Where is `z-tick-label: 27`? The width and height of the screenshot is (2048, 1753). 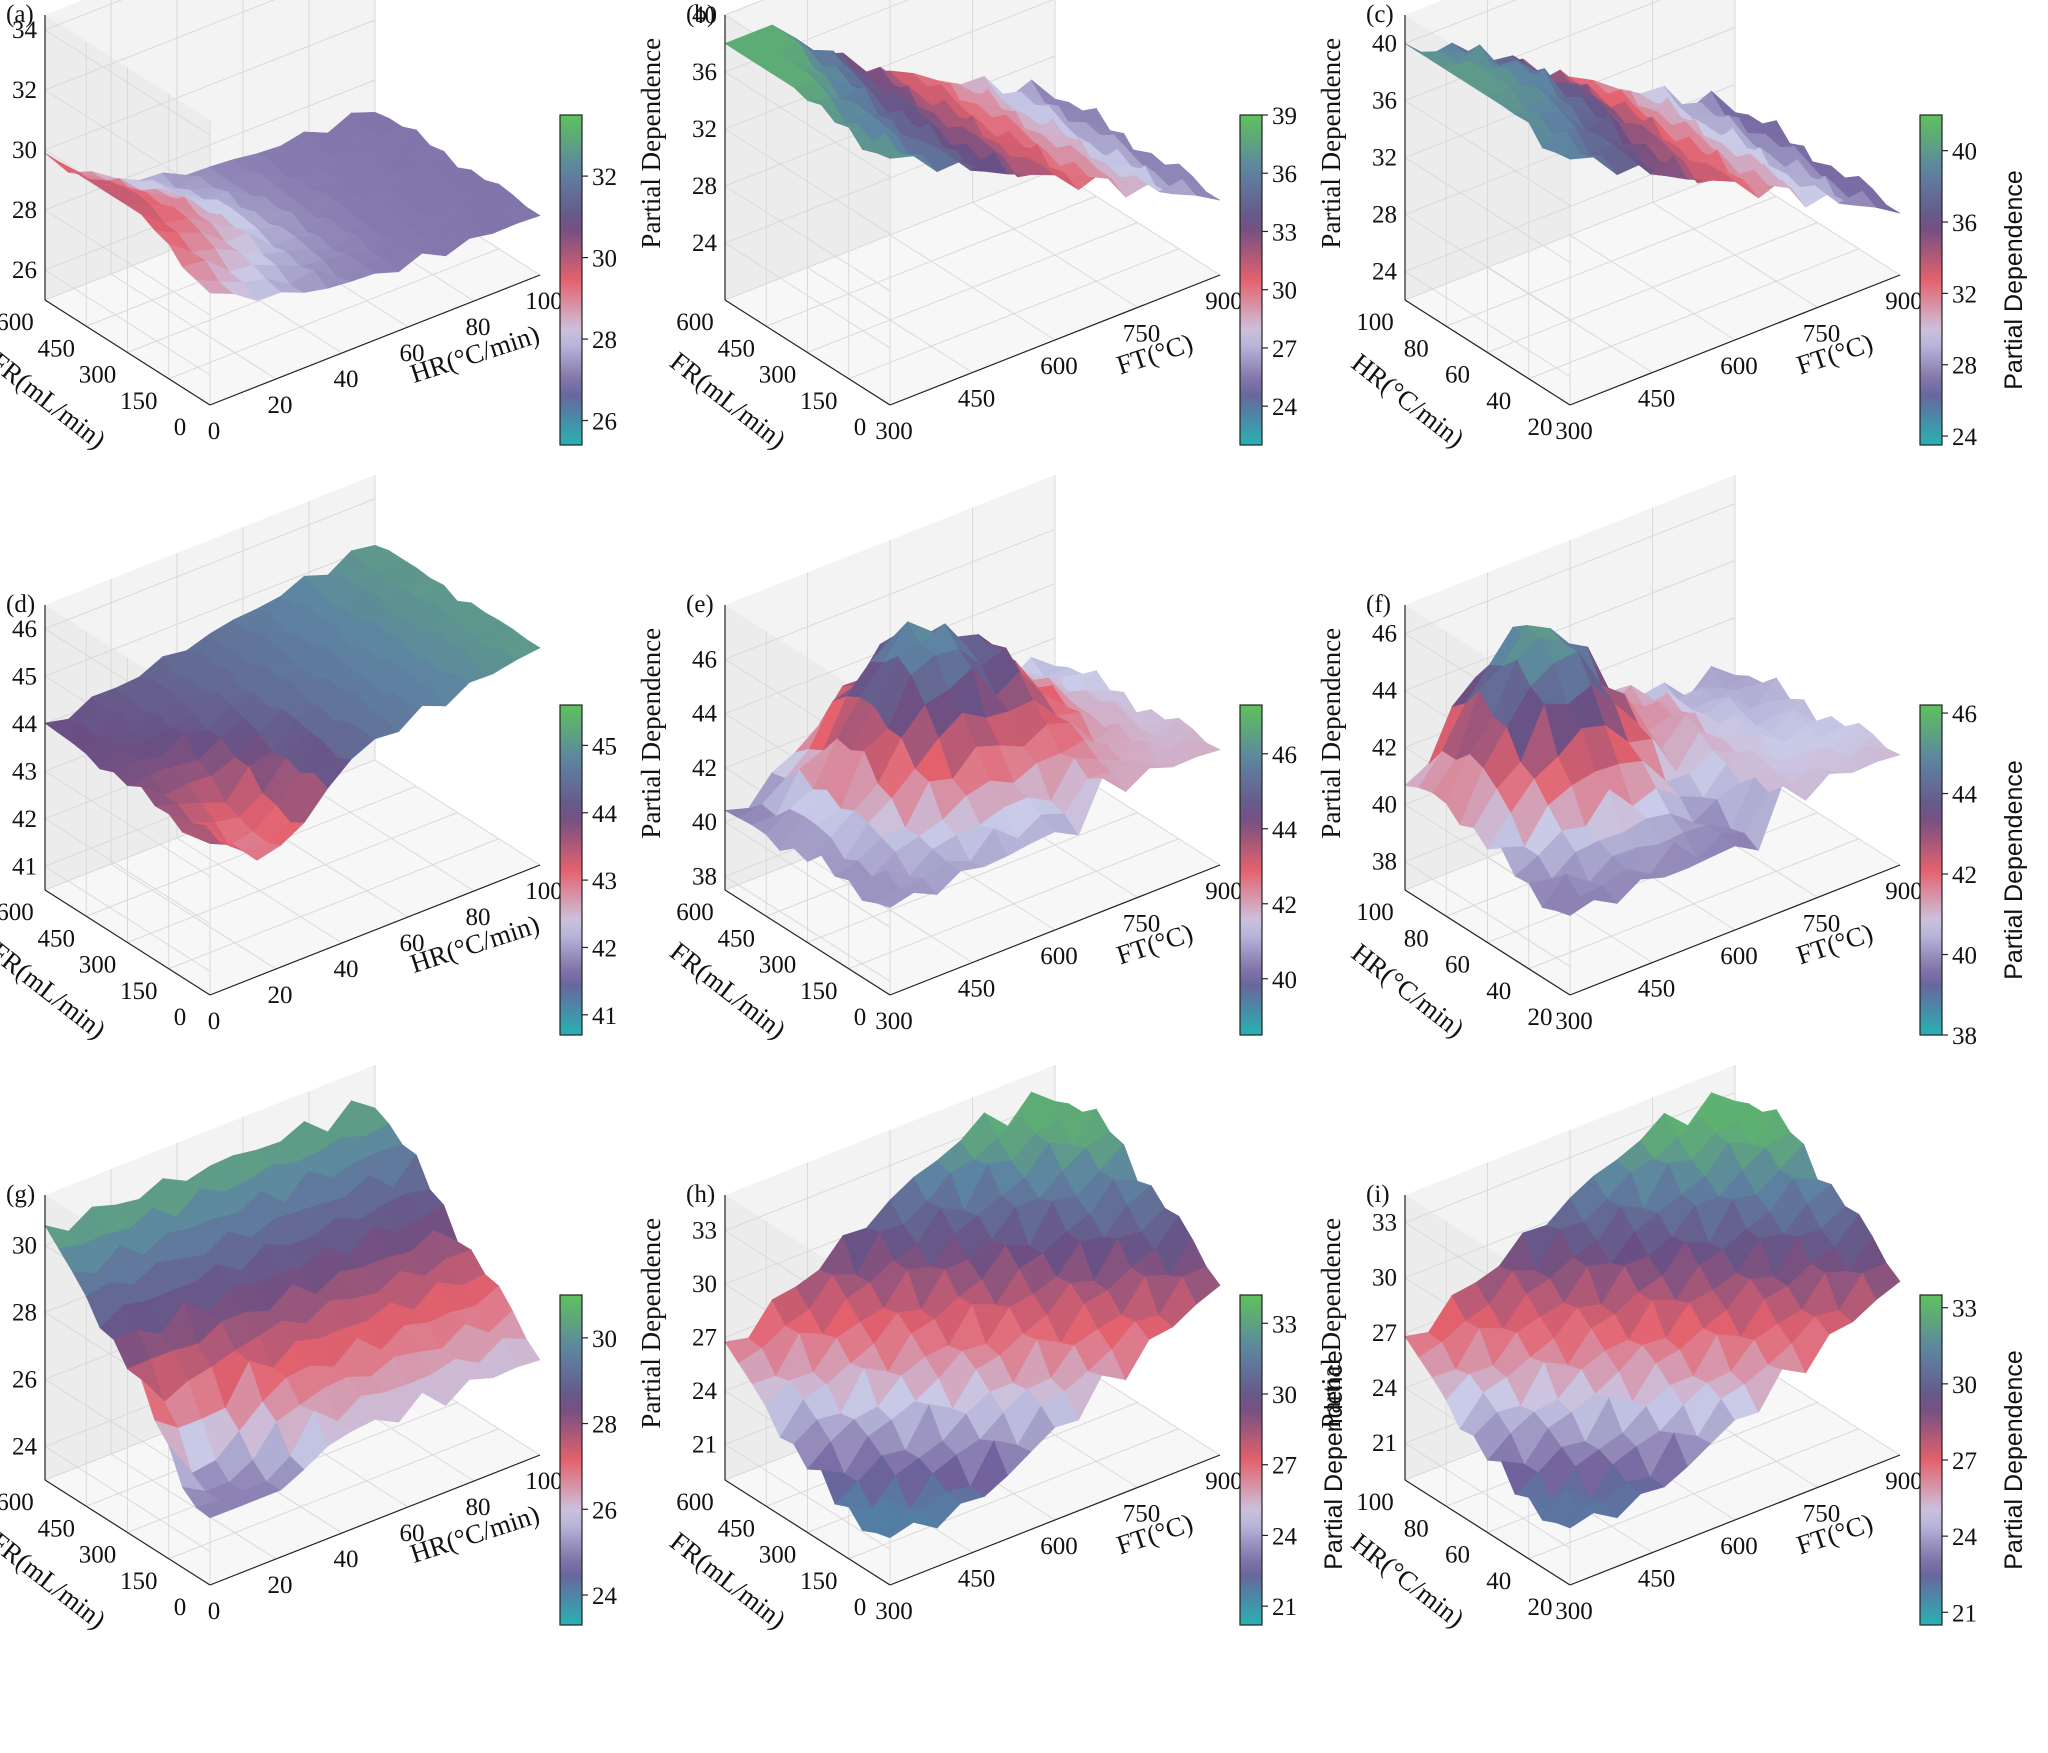
z-tick-label: 27 is located at coordinates (1384, 1333).